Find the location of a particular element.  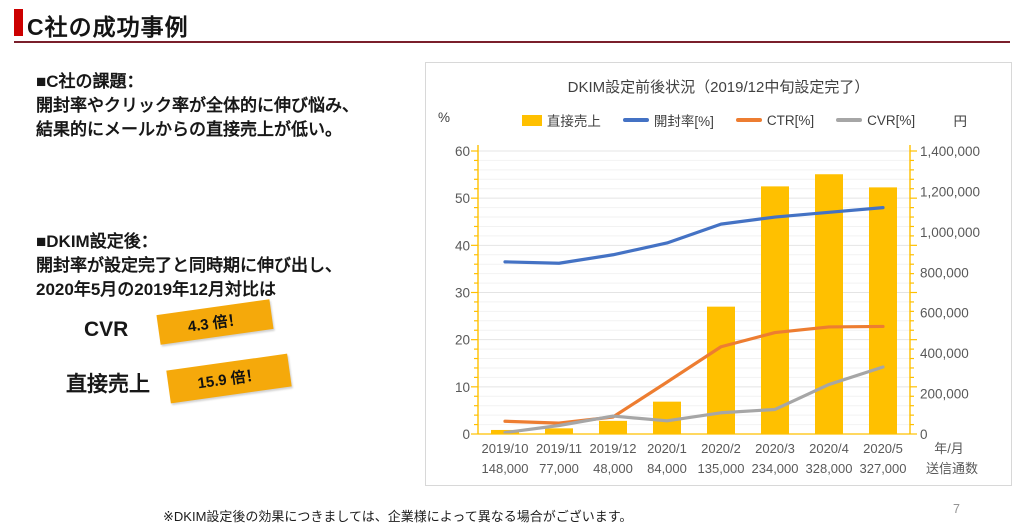

x-label-month: 2020/1 is located at coordinates (667, 448).